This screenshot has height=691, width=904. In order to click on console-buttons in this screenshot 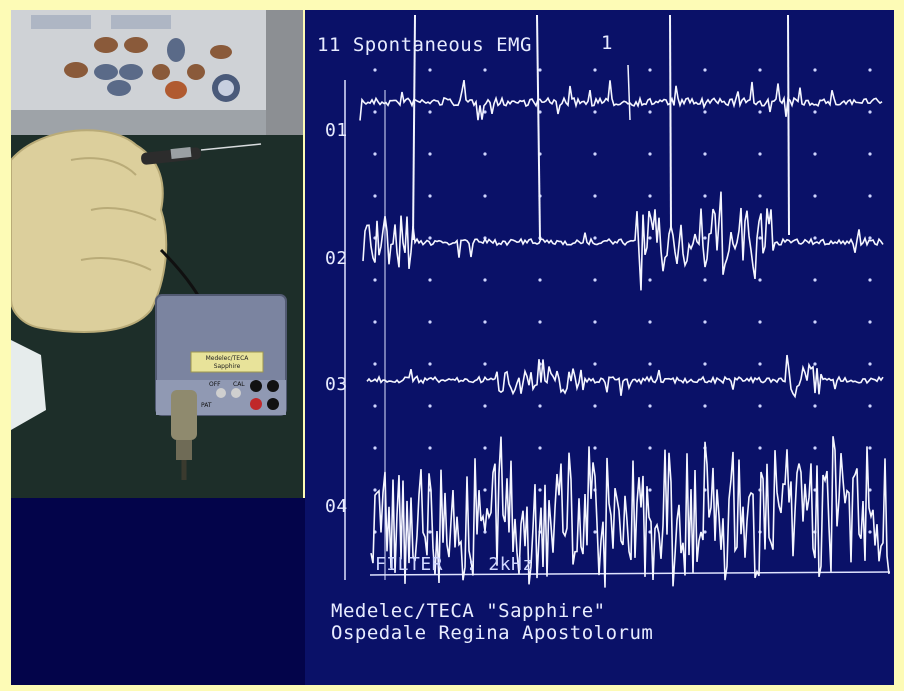, I will do `click(135, 58)`.